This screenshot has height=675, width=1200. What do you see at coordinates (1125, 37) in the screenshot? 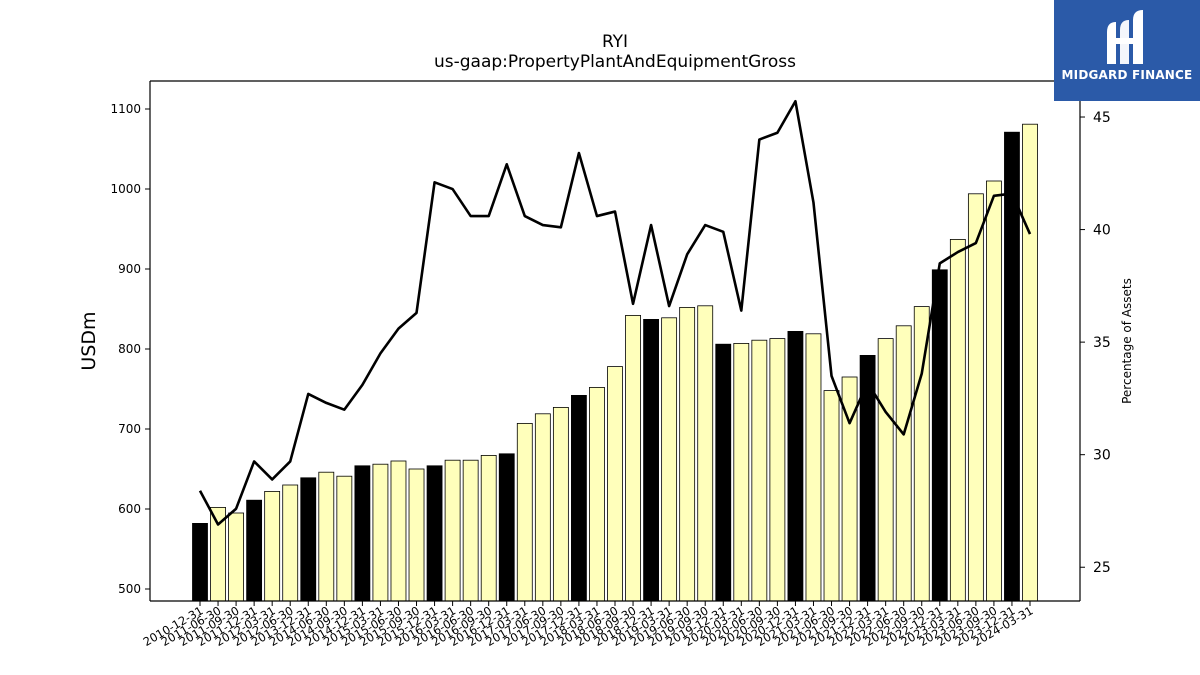
I see `midgard-logo-icon` at bounding box center [1125, 37].